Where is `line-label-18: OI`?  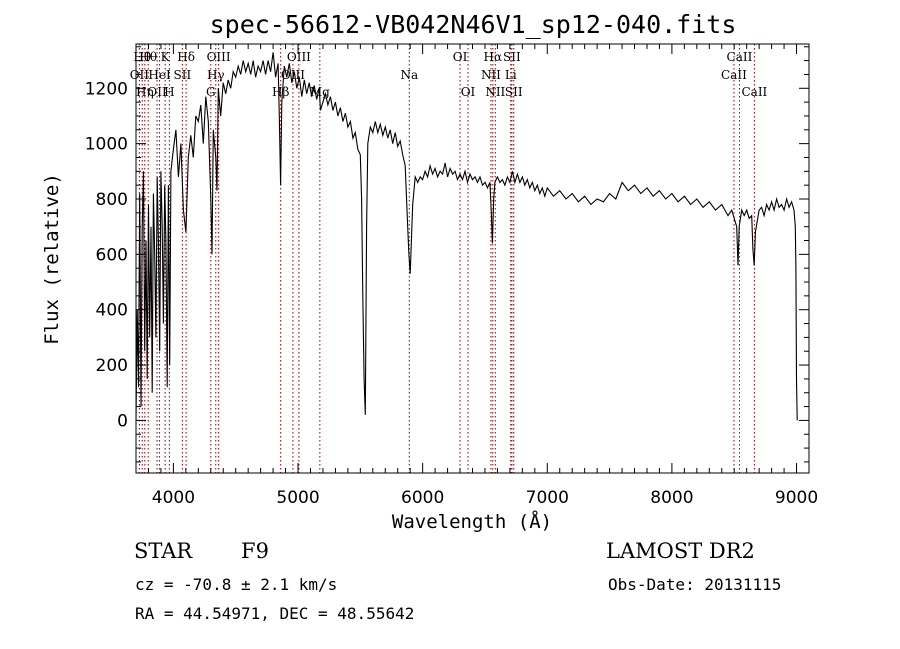 line-label-18: OI is located at coordinates (460, 57).